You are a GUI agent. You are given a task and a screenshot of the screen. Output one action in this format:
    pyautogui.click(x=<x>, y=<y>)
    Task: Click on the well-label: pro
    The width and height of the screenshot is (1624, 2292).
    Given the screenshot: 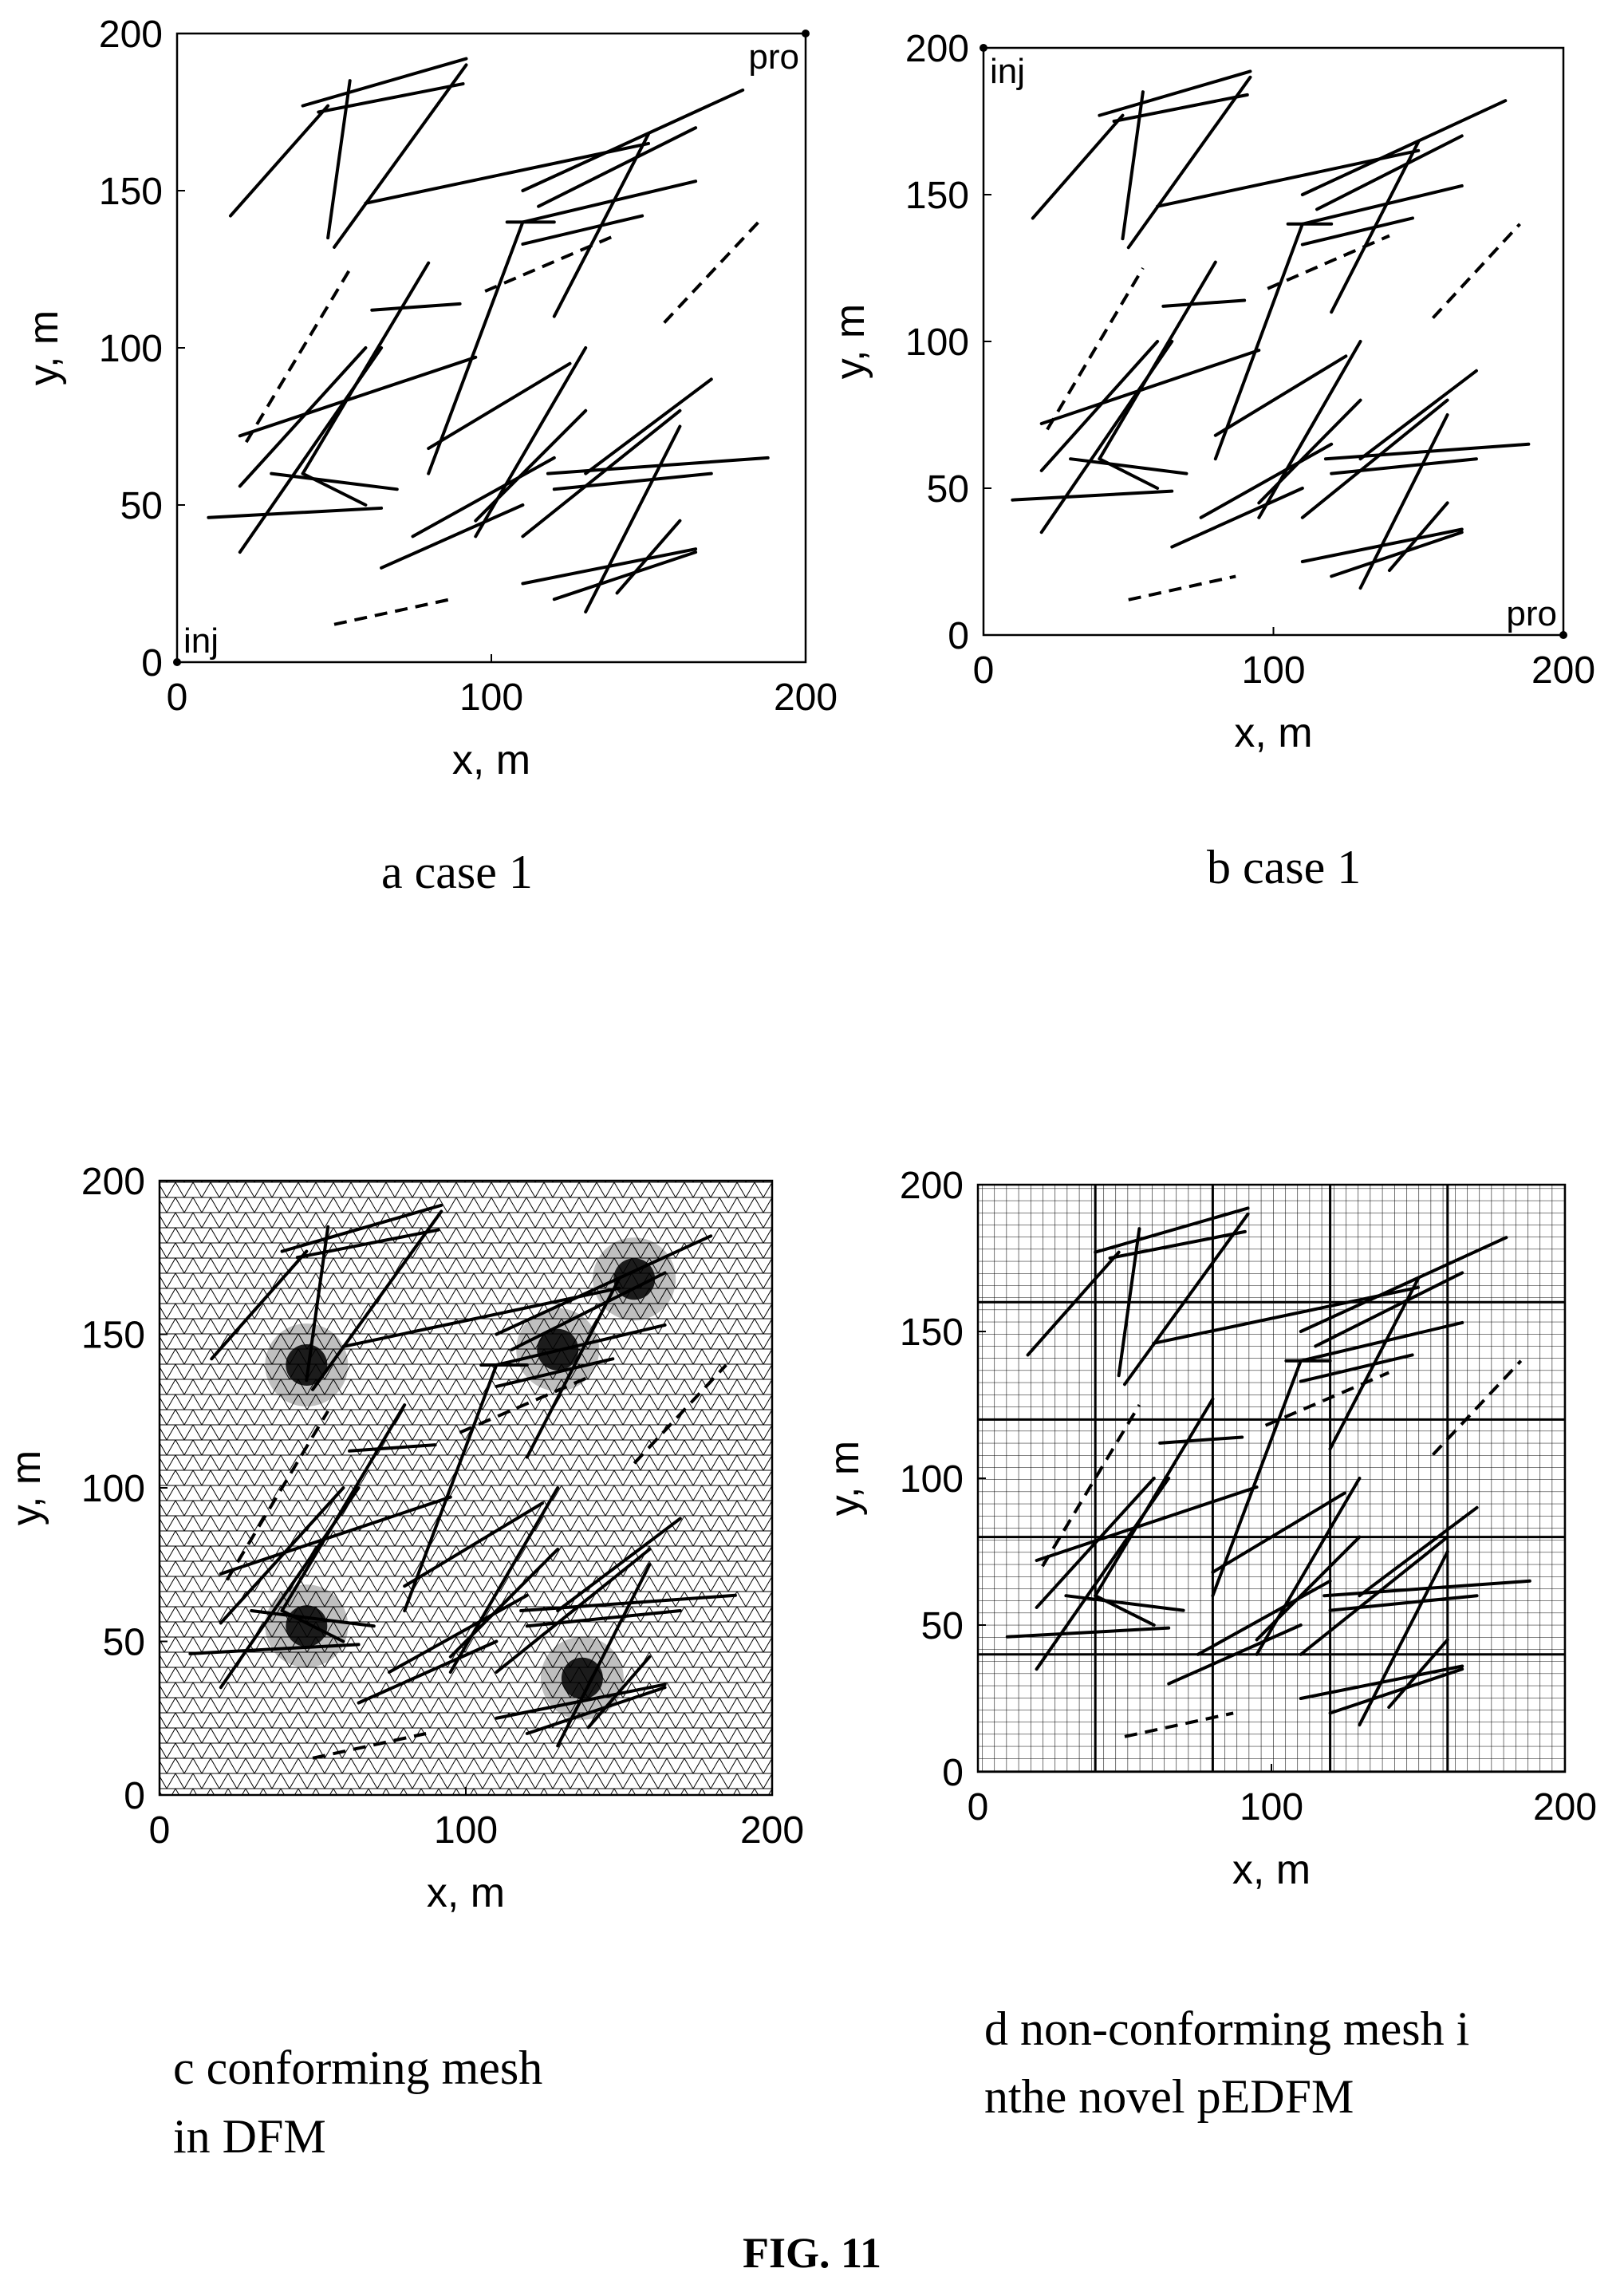 What is the action you would take?
    pyautogui.click(x=774, y=57)
    